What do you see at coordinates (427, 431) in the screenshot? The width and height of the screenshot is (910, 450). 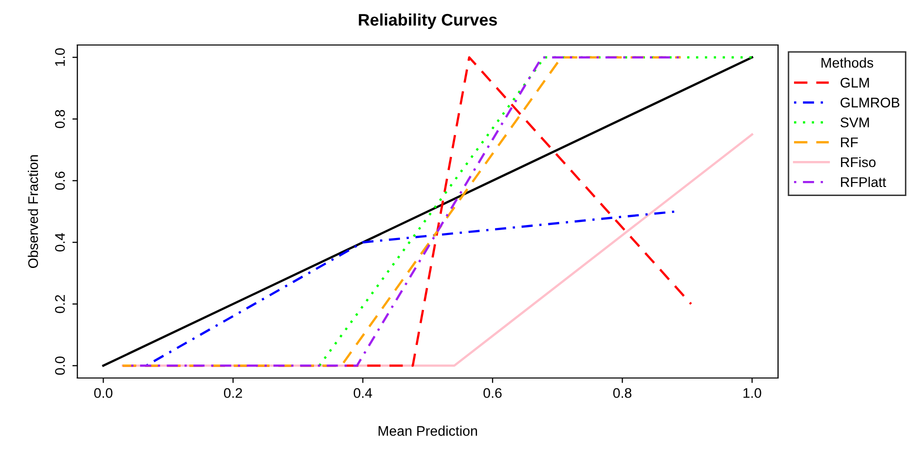 I see `x-axis-title: Mean Prediction` at bounding box center [427, 431].